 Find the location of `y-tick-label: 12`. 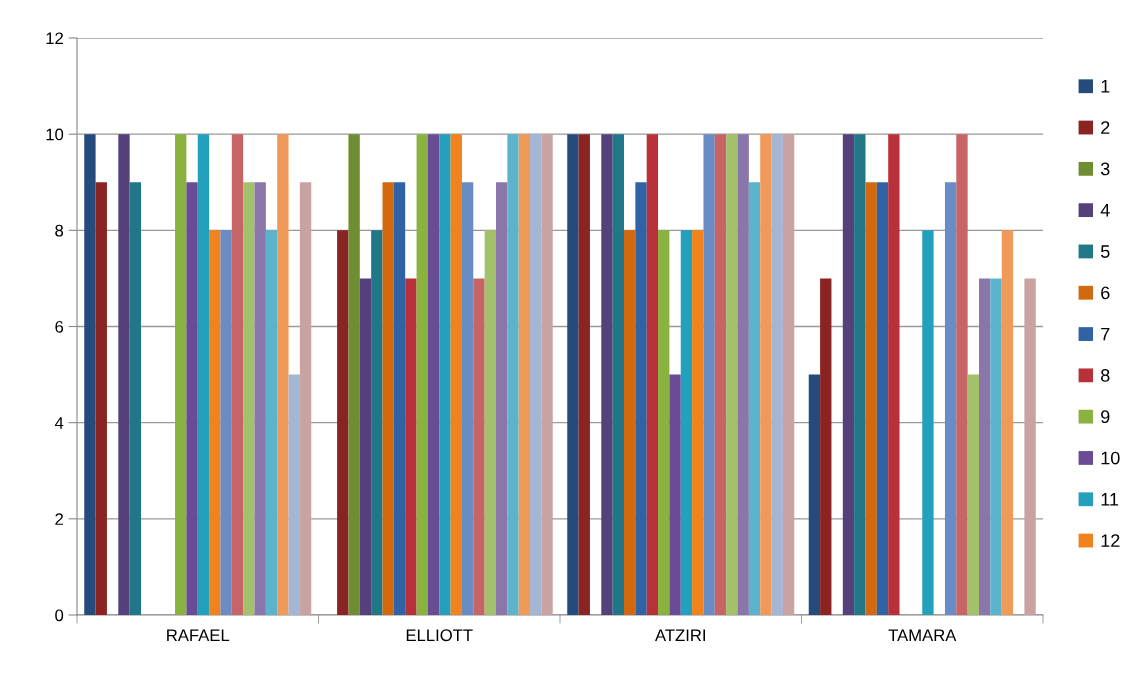

y-tick-label: 12 is located at coordinates (54, 38).